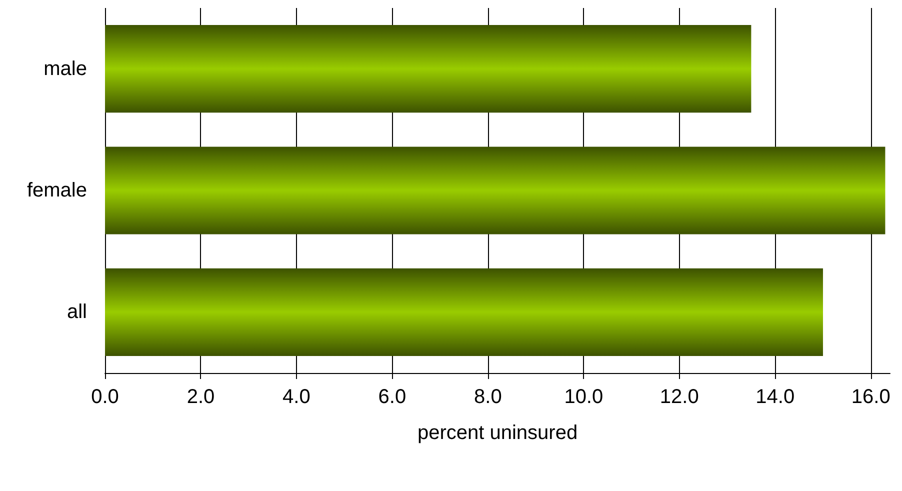 Image resolution: width=902 pixels, height=491 pixels. I want to click on x-tick-label: 12.0, so click(679, 397).